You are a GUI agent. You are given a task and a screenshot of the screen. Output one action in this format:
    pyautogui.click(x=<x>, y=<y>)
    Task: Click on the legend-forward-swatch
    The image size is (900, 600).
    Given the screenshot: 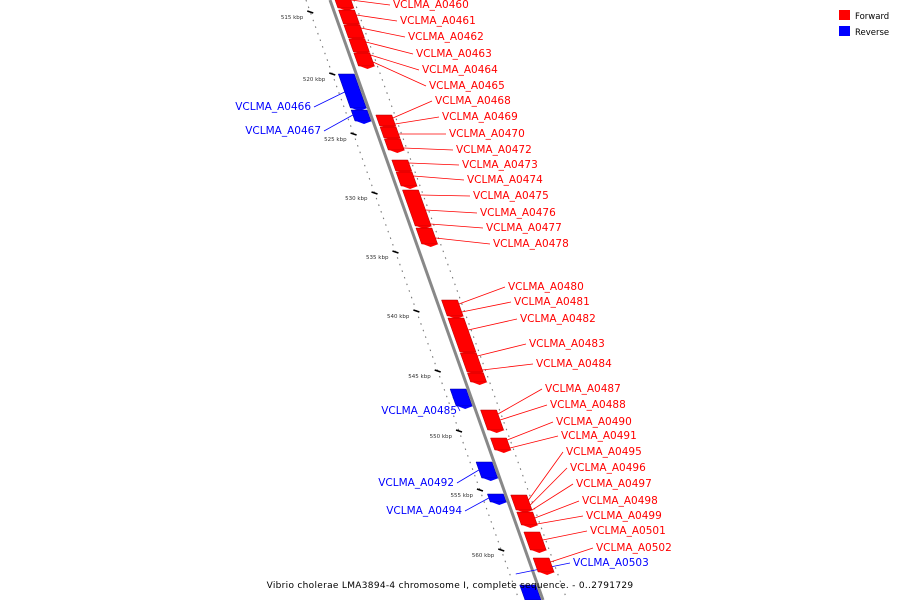 What is the action you would take?
    pyautogui.click(x=844, y=15)
    